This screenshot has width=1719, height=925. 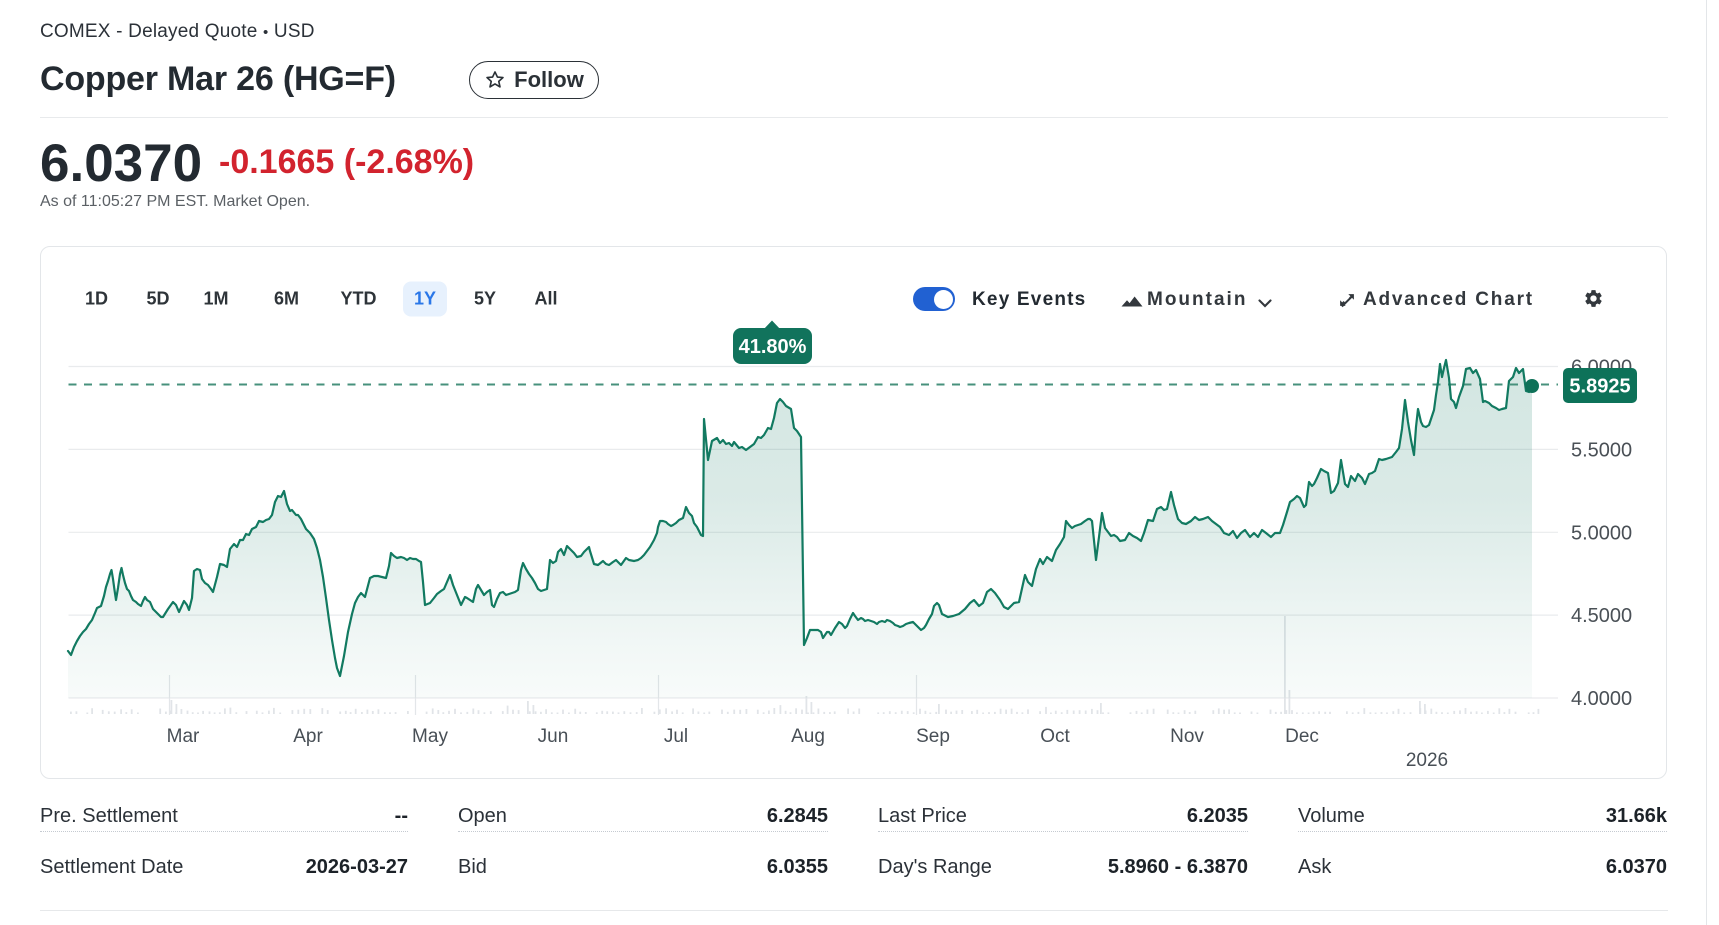 What do you see at coordinates (1601, 616) in the screenshot?
I see `svg-text: 4.5000` at bounding box center [1601, 616].